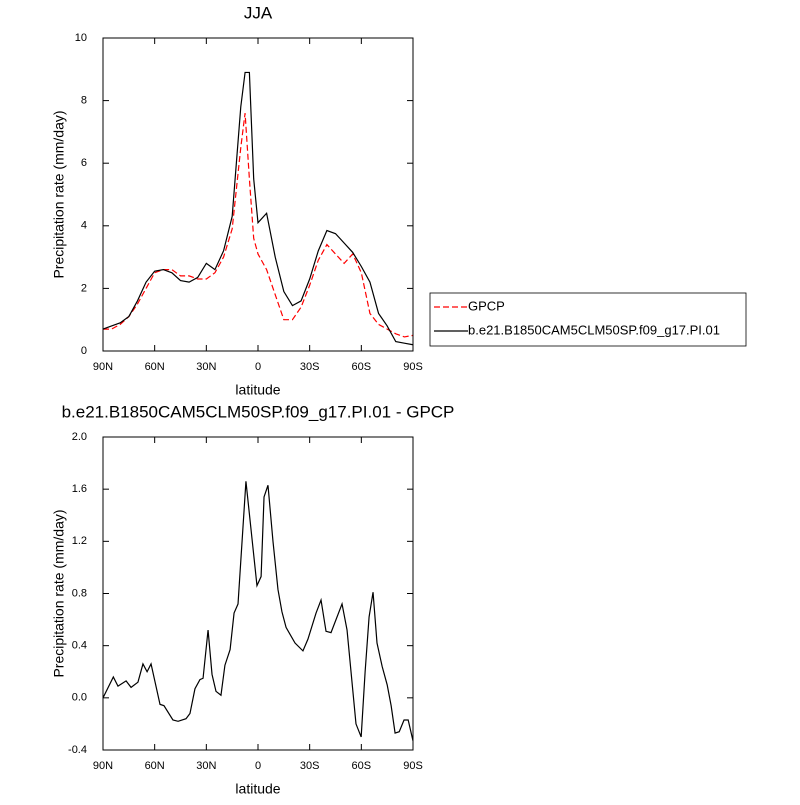 This screenshot has width=800, height=805. I want to click on y-tick-label: 0, so click(84, 351).